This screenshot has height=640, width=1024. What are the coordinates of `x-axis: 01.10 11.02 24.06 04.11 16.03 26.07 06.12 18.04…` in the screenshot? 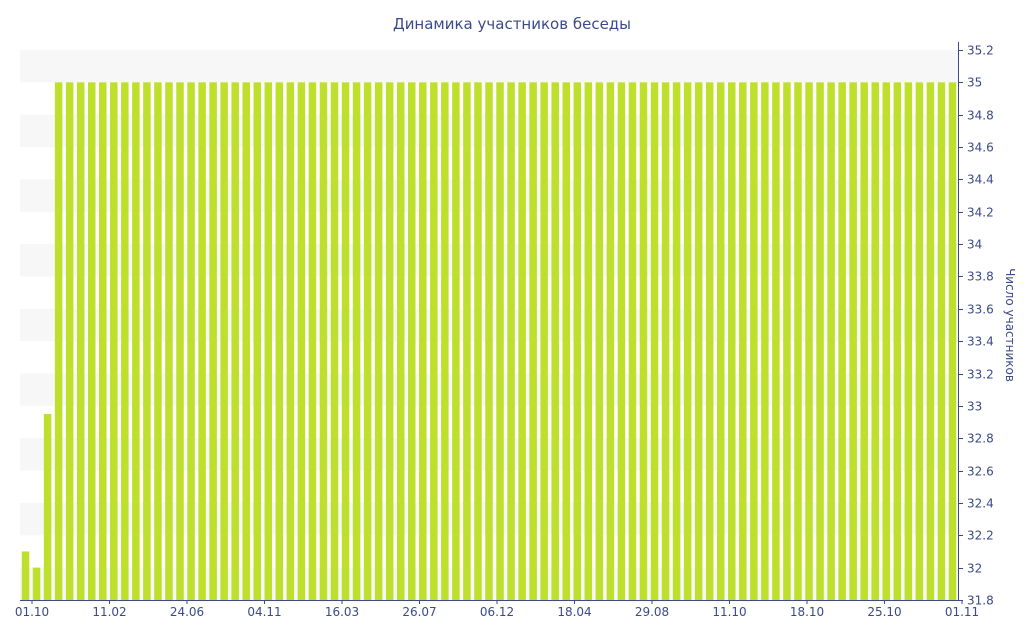 It's located at (497, 609).